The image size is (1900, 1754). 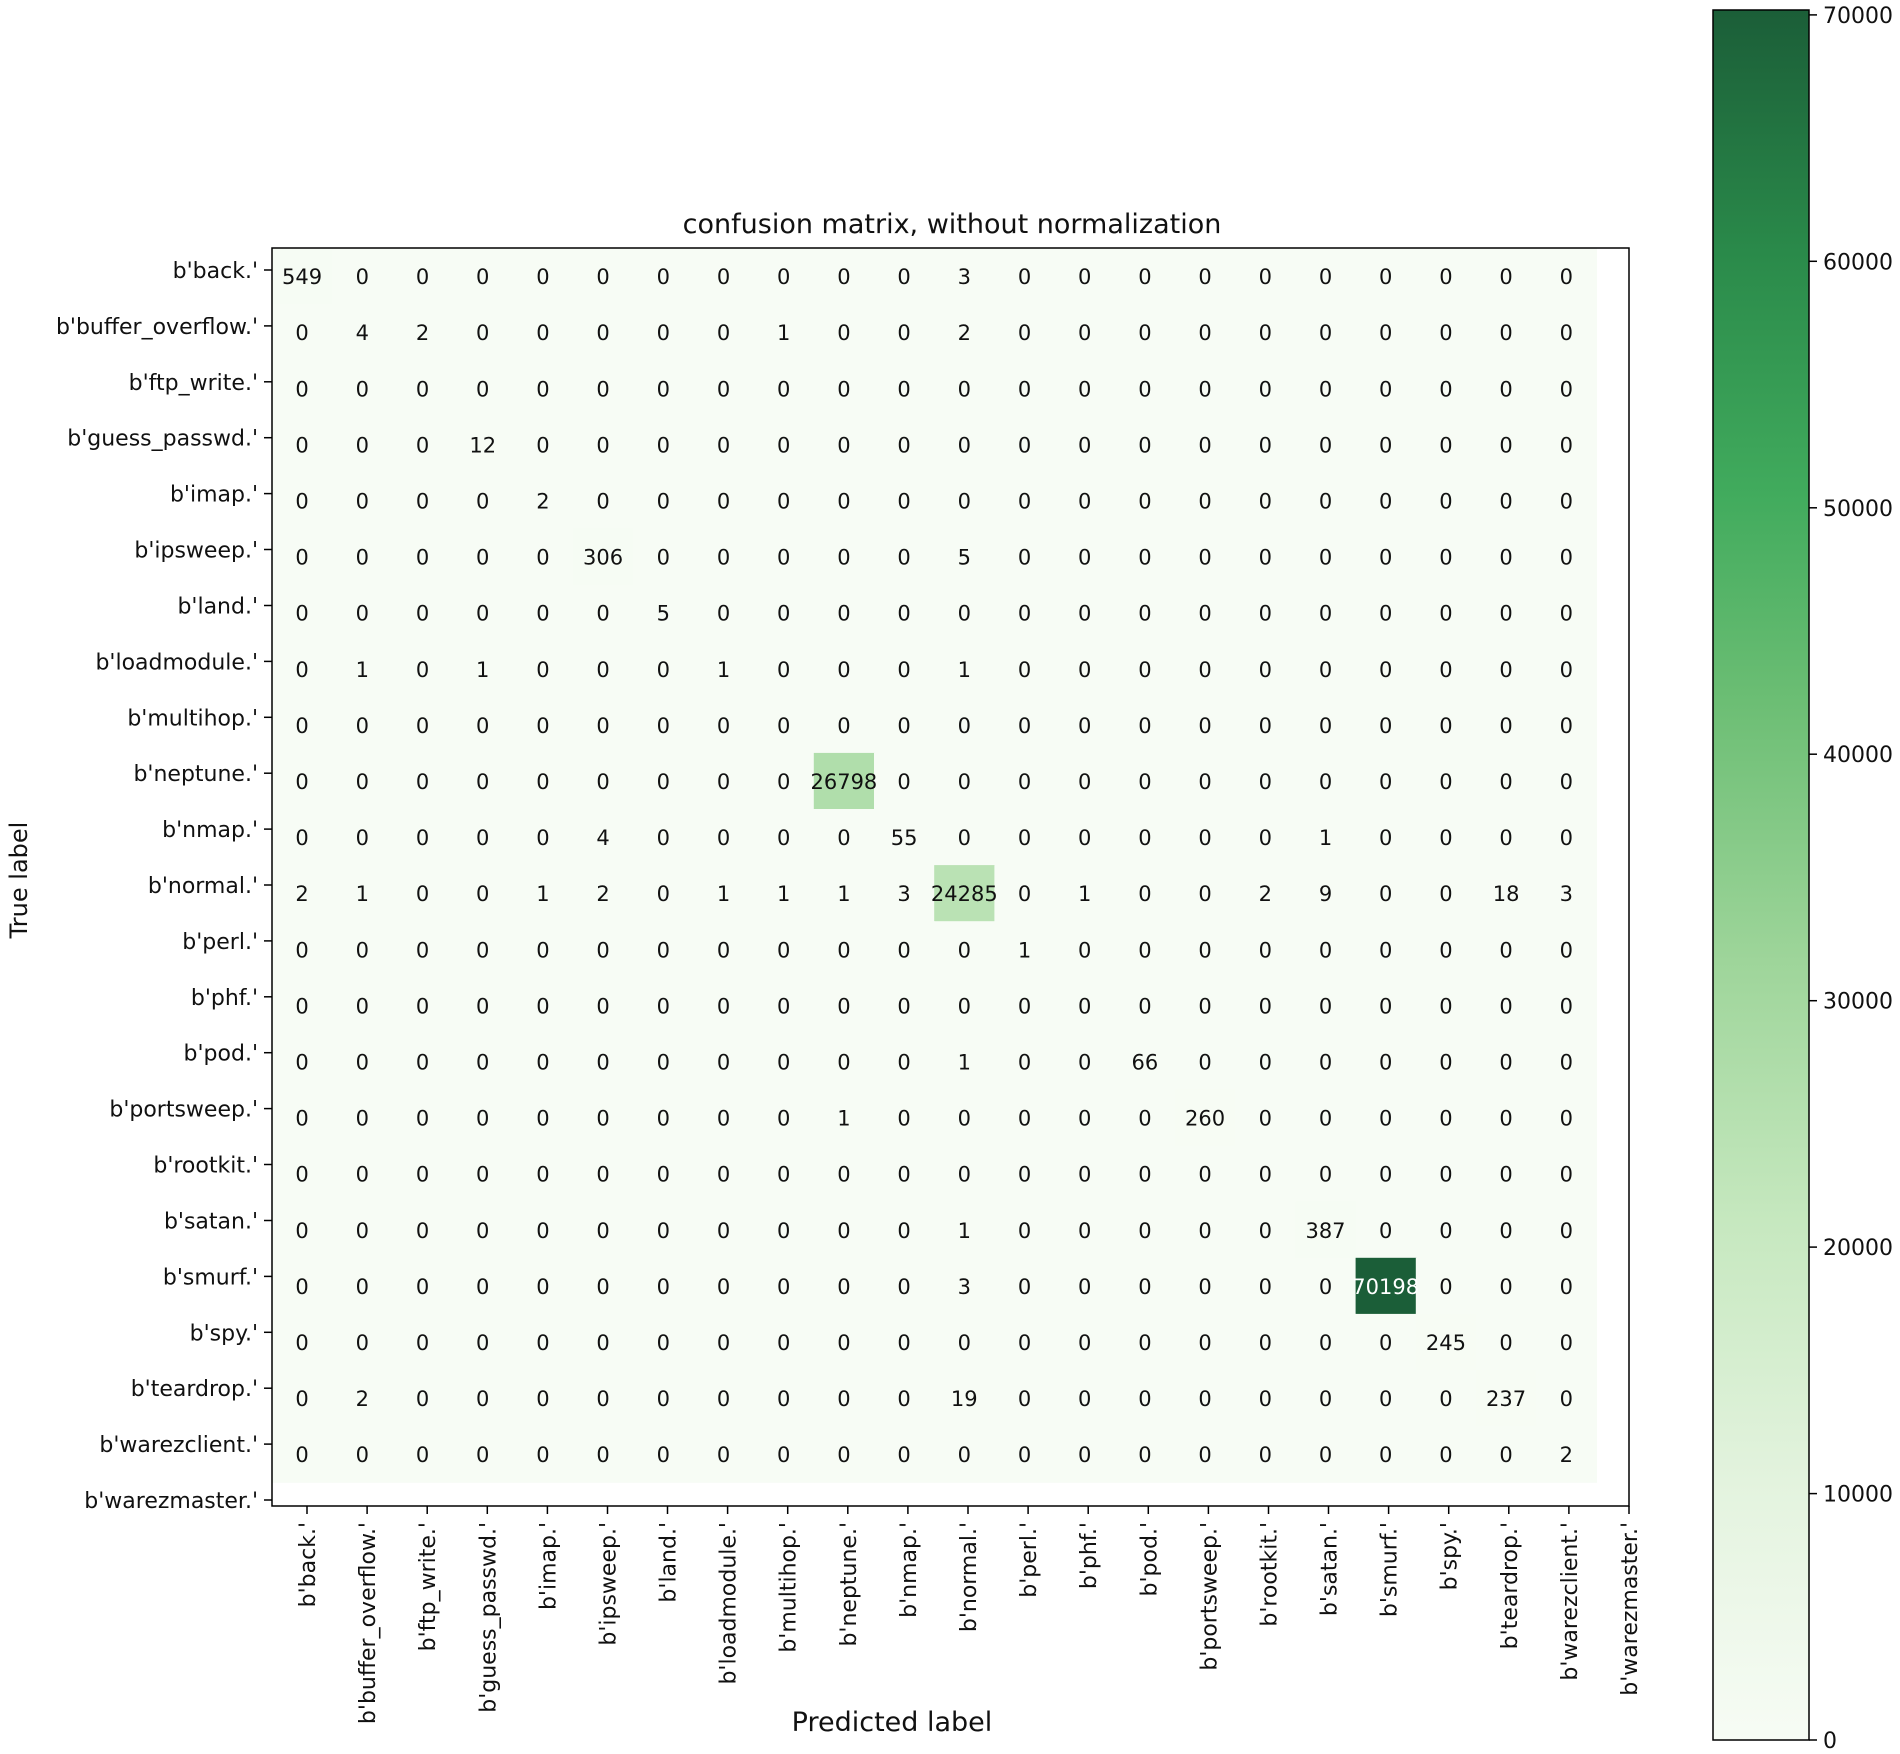 I want to click on cell-r2-c13, so click(x=1085, y=388).